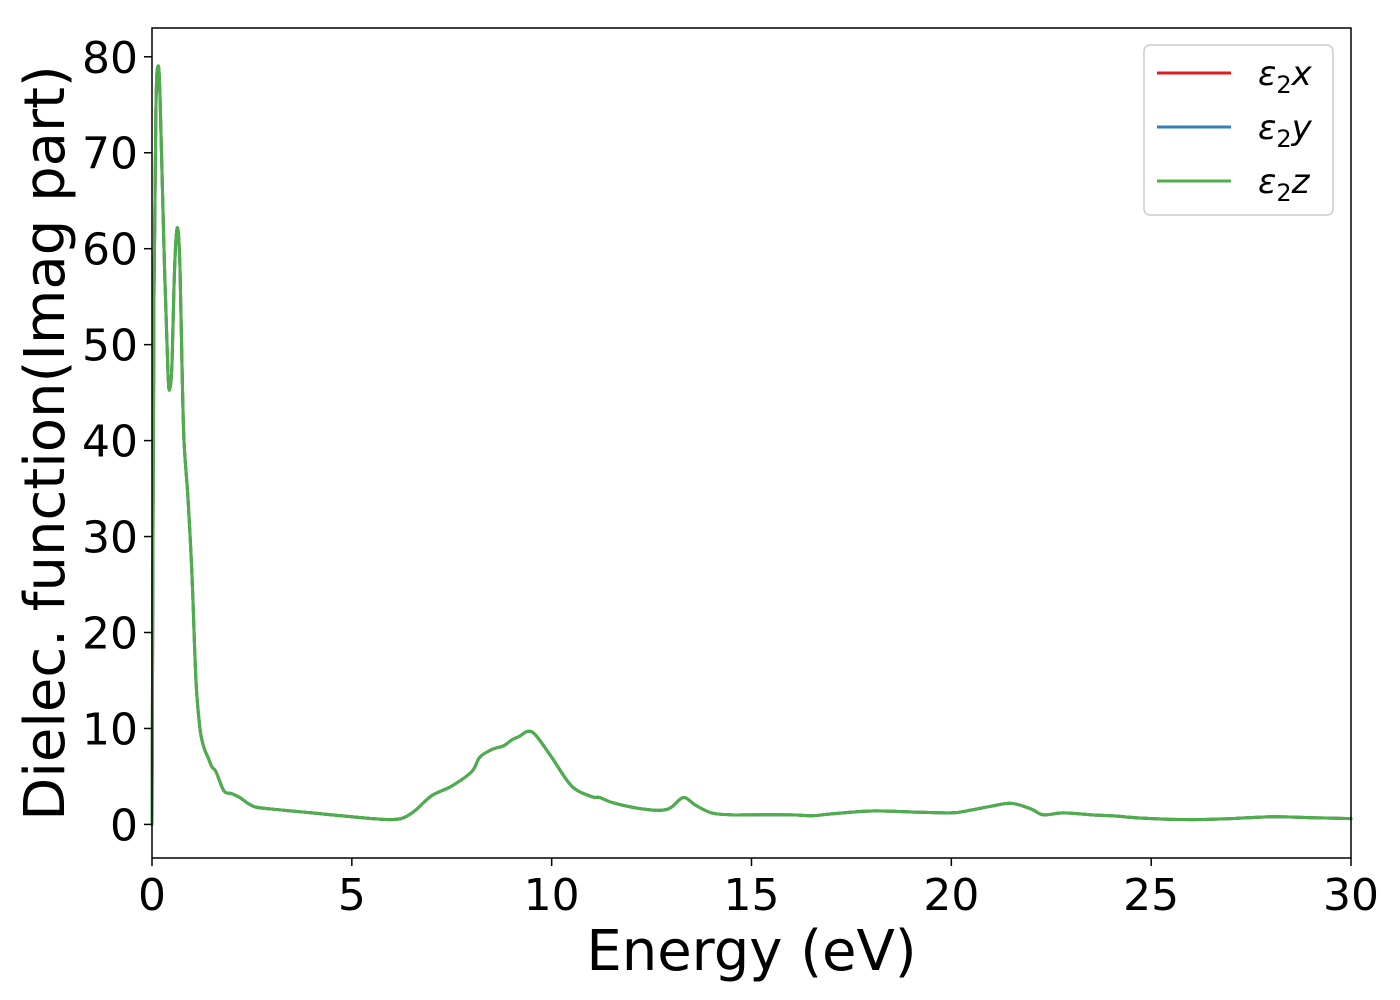  Describe the element at coordinates (152, 895) in the screenshot. I see `x-tick-label: 0` at that location.